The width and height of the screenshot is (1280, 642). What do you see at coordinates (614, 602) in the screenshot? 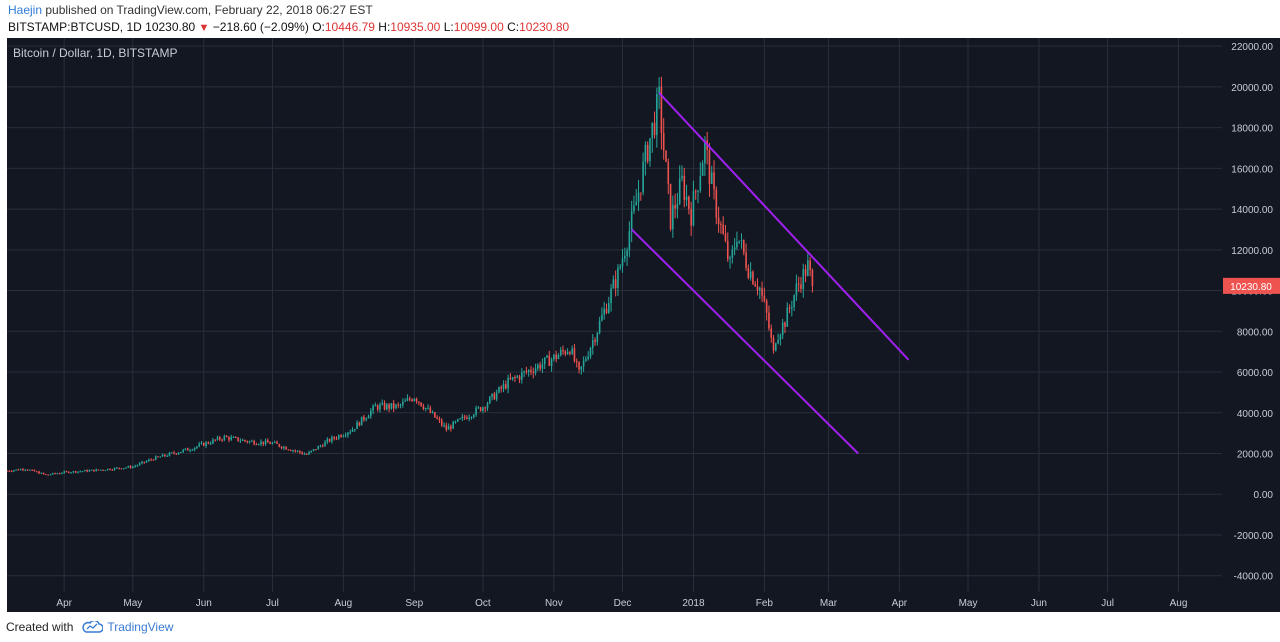
I see `time-axis` at bounding box center [614, 602].